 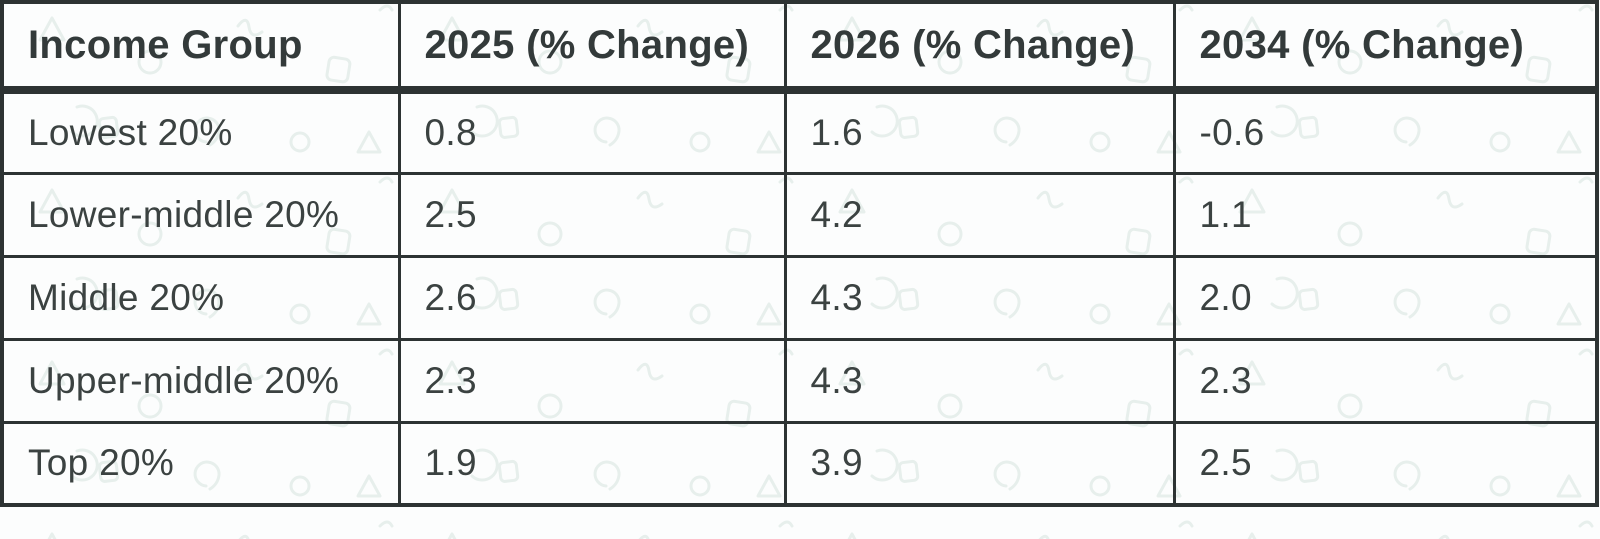 What do you see at coordinates (979, 47) in the screenshot?
I see `column-header-2026-change: 2026 (% Change)` at bounding box center [979, 47].